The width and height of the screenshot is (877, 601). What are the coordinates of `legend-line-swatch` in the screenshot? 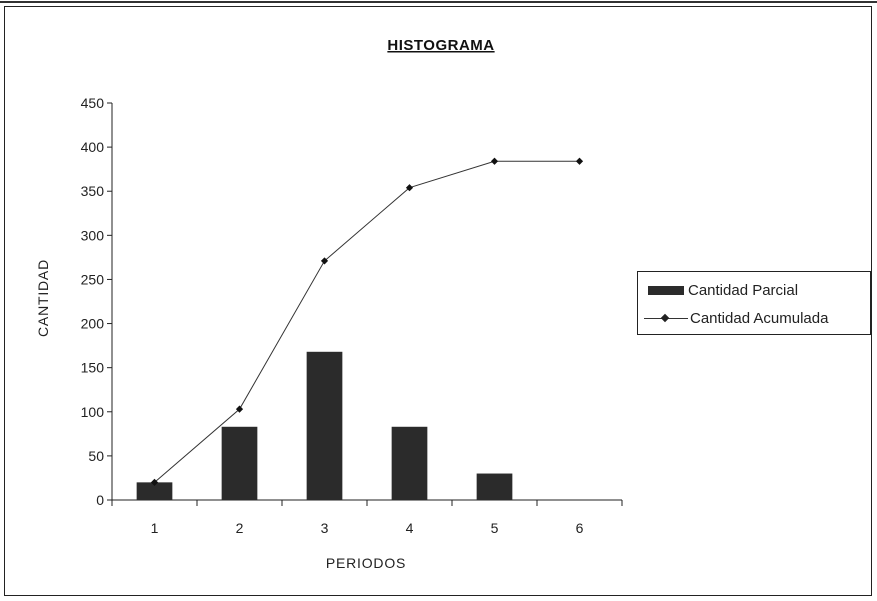 It's located at (666, 318).